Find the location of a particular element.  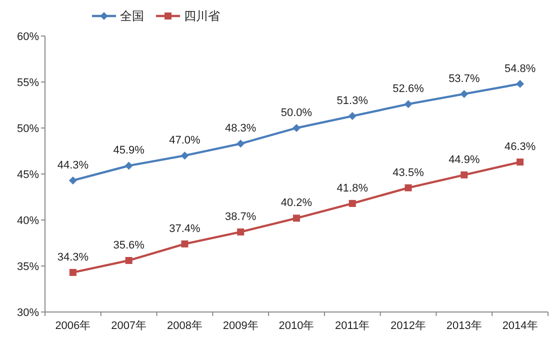

data-label: 47.0% is located at coordinates (185, 140).